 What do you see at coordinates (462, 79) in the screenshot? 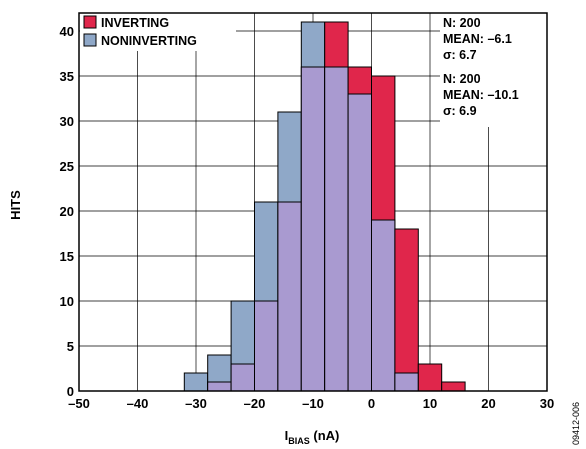
I see `stat-noninverting-n: N: 200` at bounding box center [462, 79].